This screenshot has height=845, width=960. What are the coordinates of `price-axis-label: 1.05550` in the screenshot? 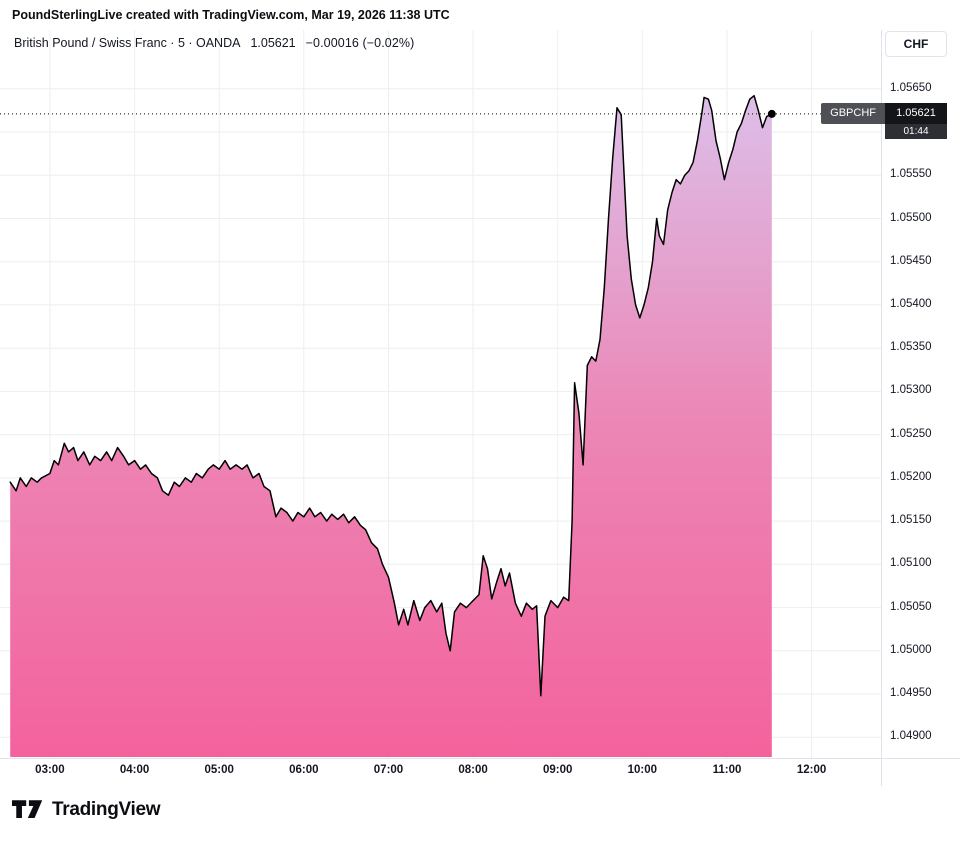 It's located at (911, 174).